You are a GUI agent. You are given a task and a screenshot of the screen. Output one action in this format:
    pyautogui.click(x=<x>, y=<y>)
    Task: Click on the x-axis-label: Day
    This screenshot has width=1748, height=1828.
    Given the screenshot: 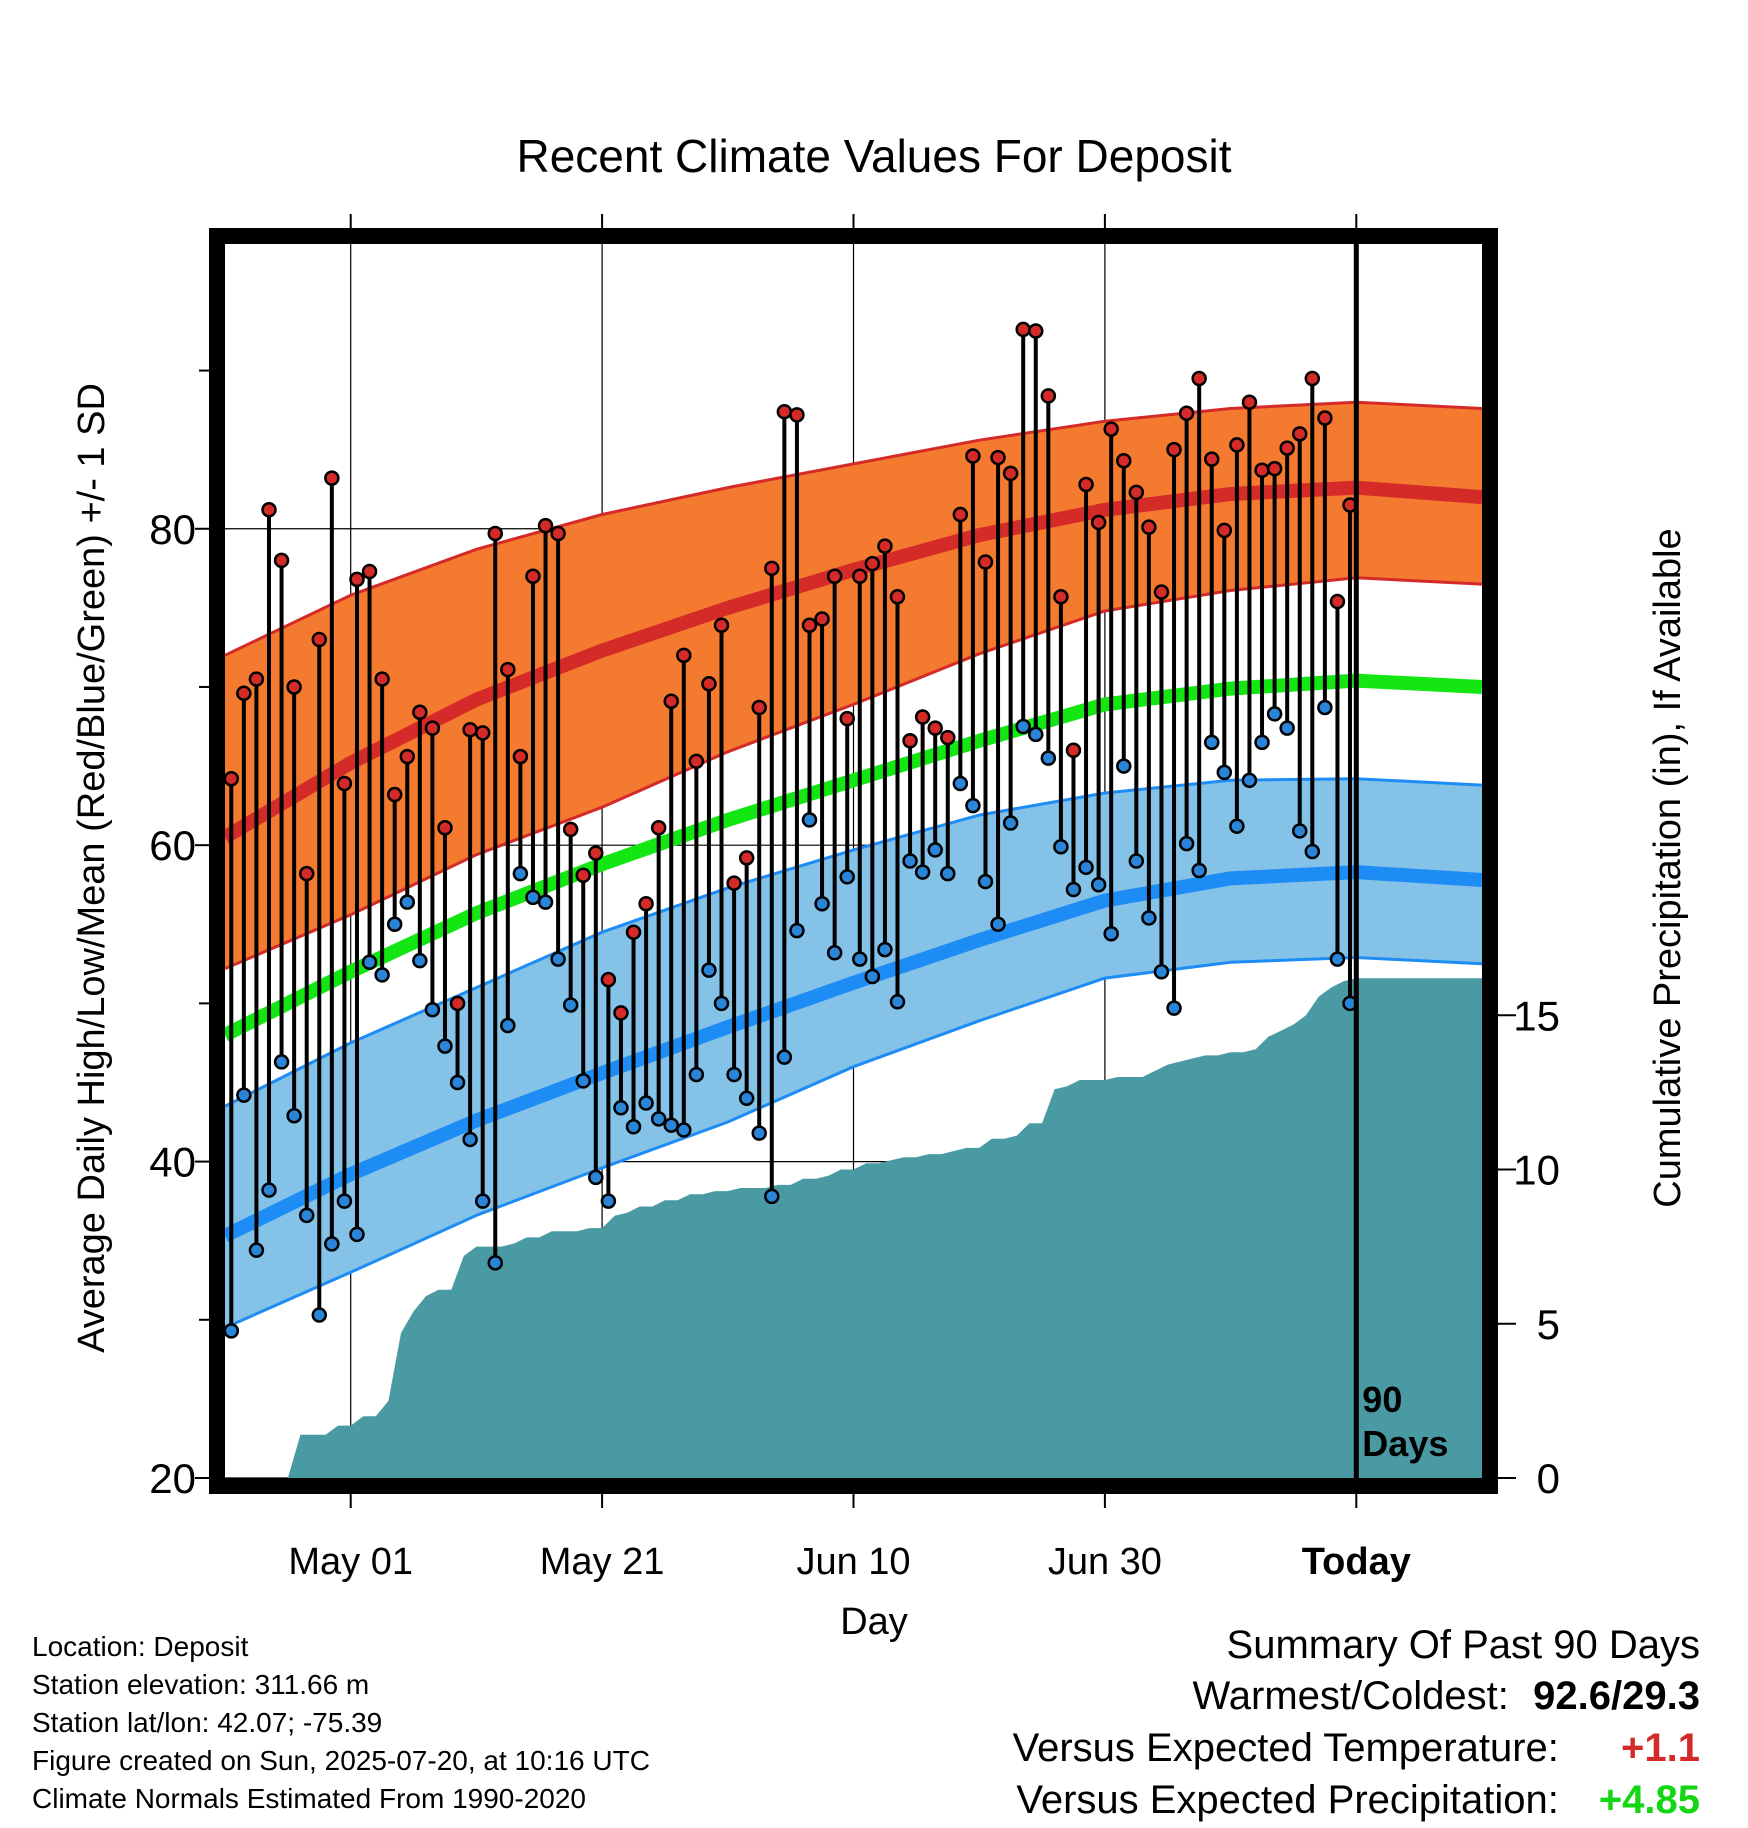 What is the action you would take?
    pyautogui.click(x=874, y=1622)
    